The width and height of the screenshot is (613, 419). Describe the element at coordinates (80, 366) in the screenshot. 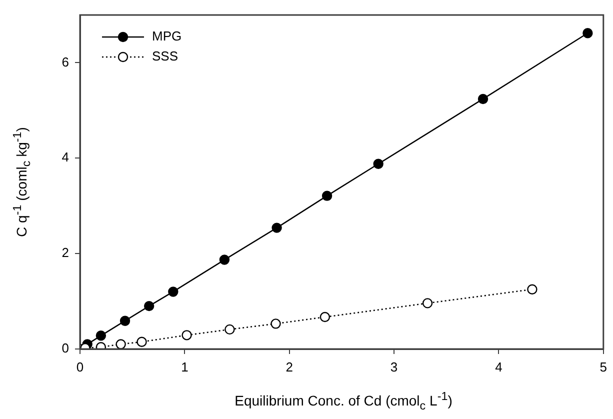

I see `x-tick-label: 0` at that location.